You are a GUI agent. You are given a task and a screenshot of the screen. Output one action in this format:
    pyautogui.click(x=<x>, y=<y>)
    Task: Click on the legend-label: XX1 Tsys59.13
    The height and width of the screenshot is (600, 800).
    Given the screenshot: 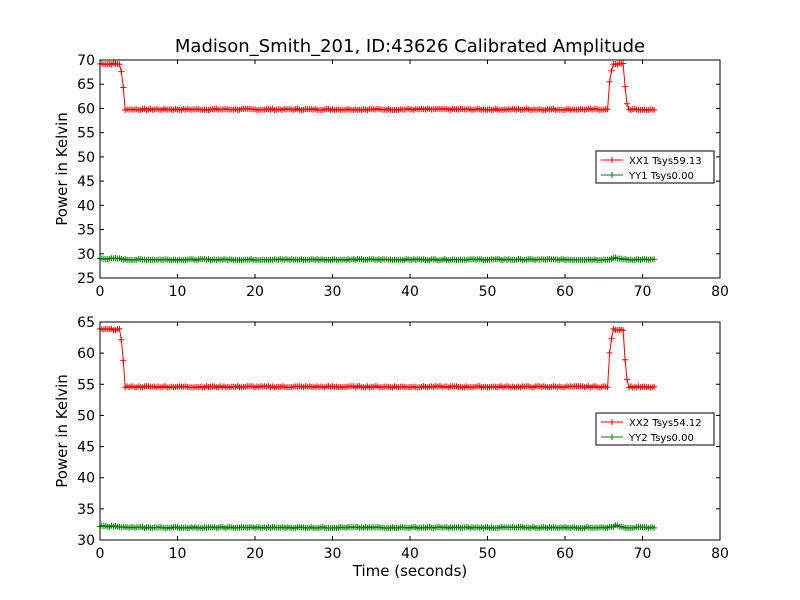 What is the action you would take?
    pyautogui.click(x=665, y=161)
    